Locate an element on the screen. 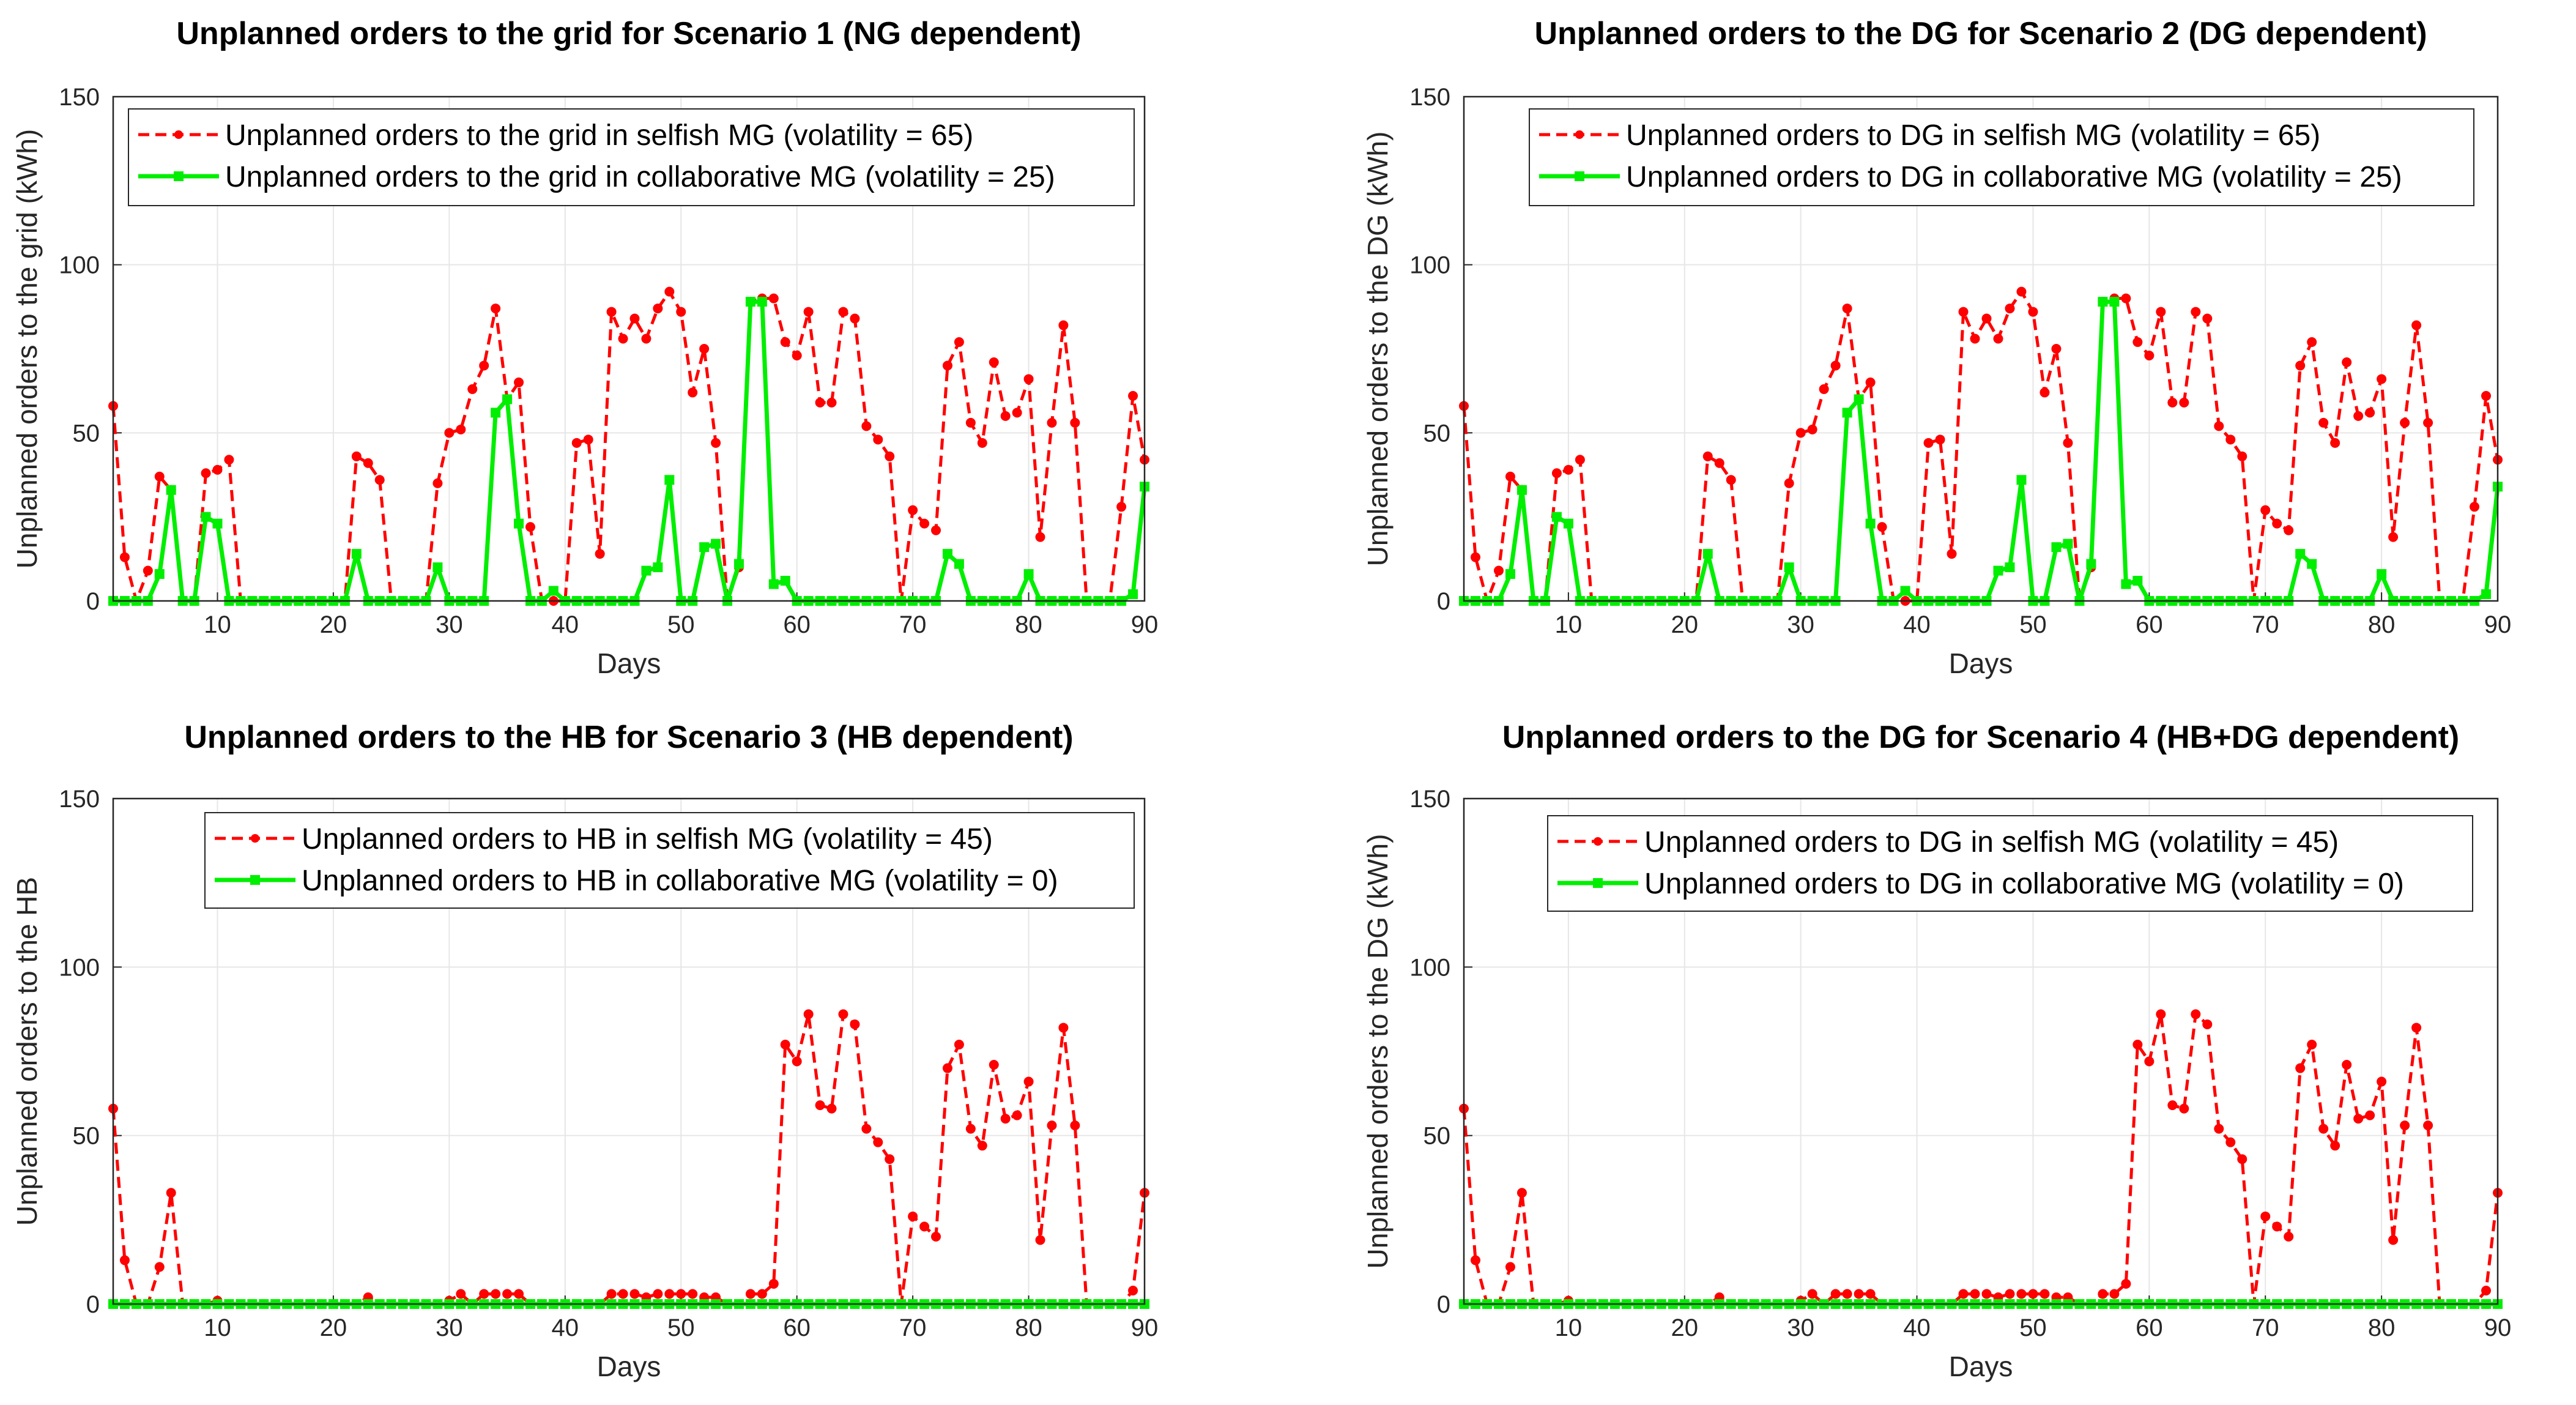 This screenshot has width=2576, height=1405. chart-3-x-tick-label: 50 is located at coordinates (681, 1327).